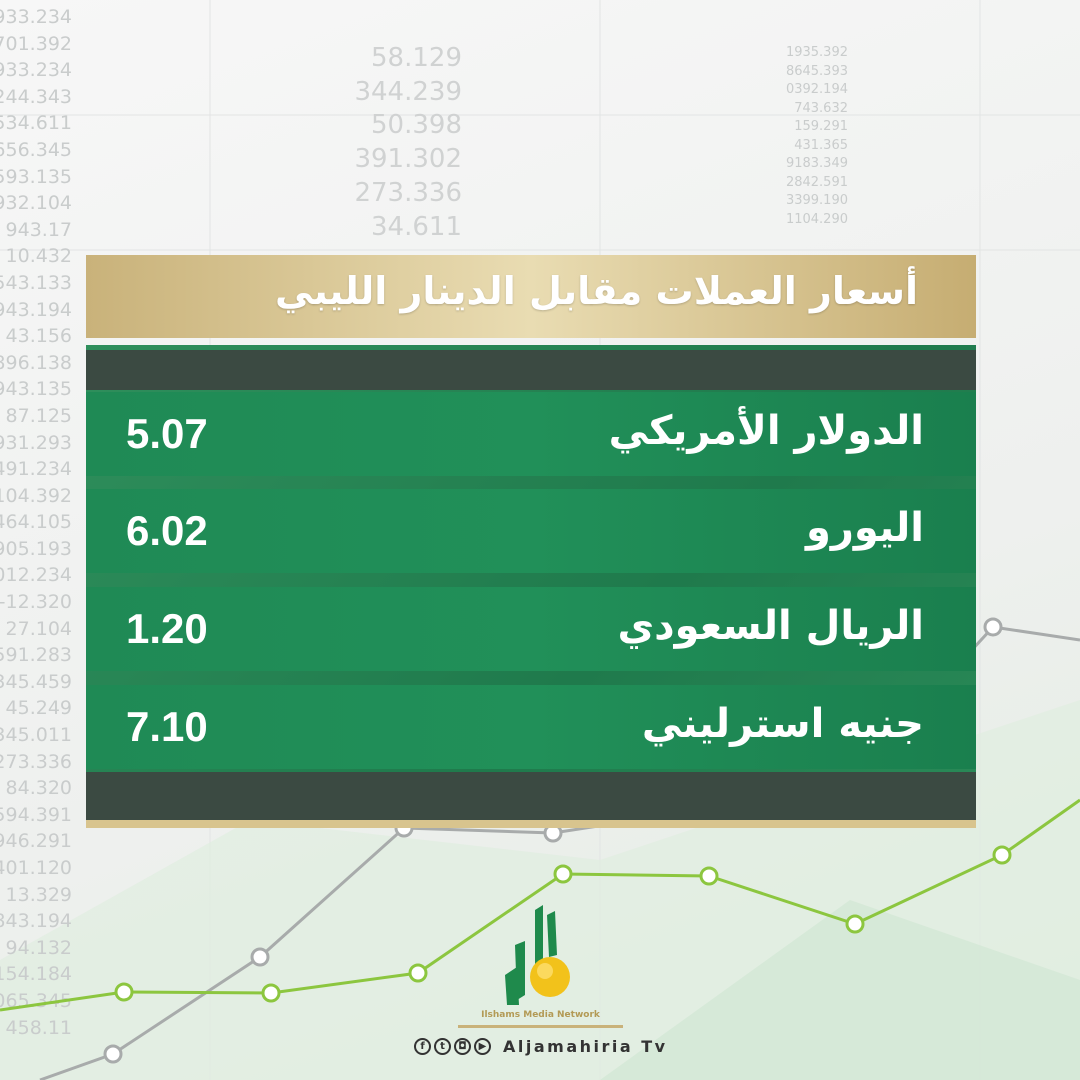  Describe the element at coordinates (531, 727) in the screenshot. I see `rate-row: جنيه استرليني 7.10` at that location.